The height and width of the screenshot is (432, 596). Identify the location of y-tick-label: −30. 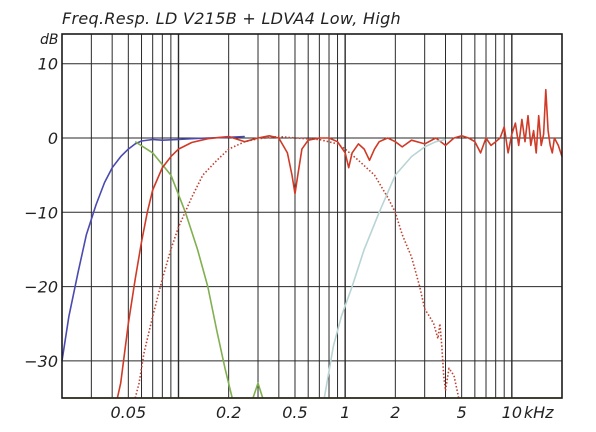
(41, 361).